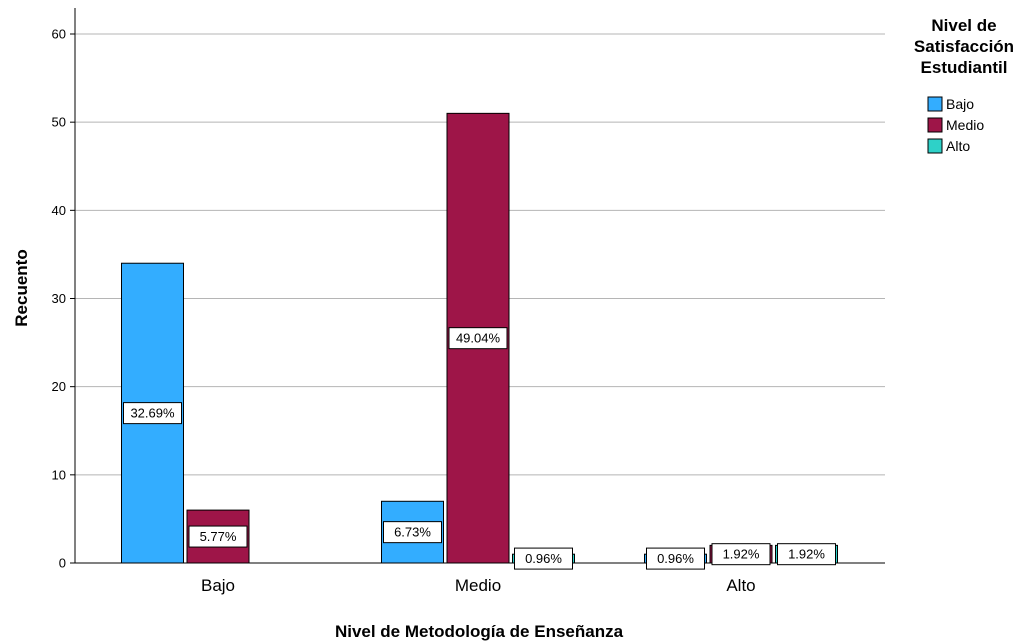 The width and height of the screenshot is (1032, 644). Describe the element at coordinates (59, 34) in the screenshot. I see `y-tick-label-60: 60` at that location.